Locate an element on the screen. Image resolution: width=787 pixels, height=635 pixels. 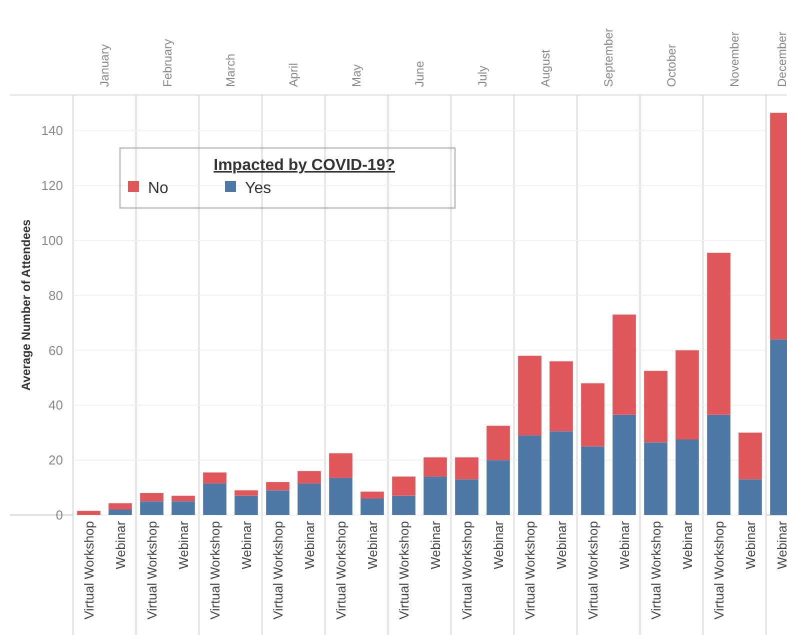
y-tick-label: 80 is located at coordinates (55, 295).